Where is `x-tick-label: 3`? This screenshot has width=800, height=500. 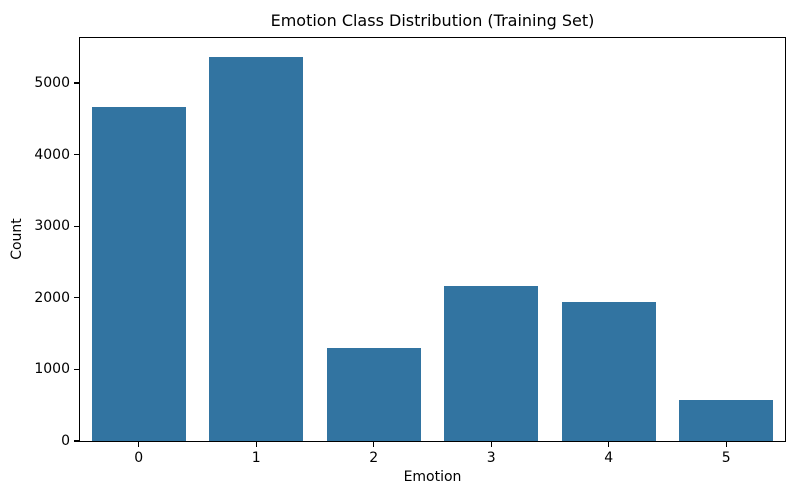
x-tick-label: 3 is located at coordinates (491, 458).